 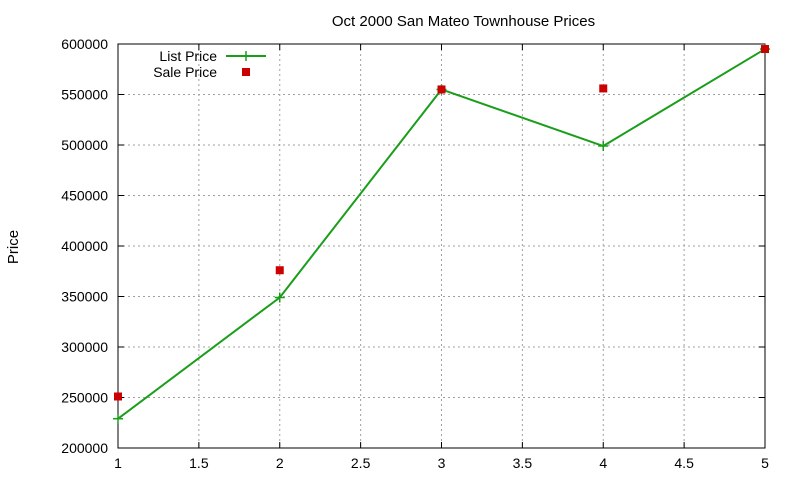 I want to click on y-tick-label: 450000, so click(x=84, y=196).